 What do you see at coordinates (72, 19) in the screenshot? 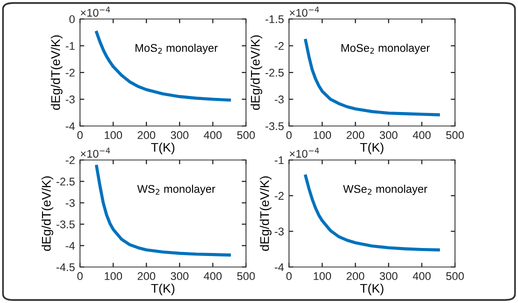
I see `y-tick-label: 0` at bounding box center [72, 19].